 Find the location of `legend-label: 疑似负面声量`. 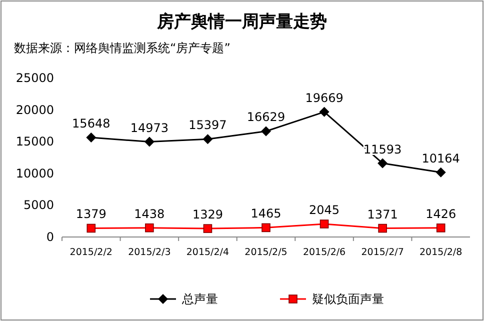

legend-label: 疑似负面声量 is located at coordinates (348, 299).